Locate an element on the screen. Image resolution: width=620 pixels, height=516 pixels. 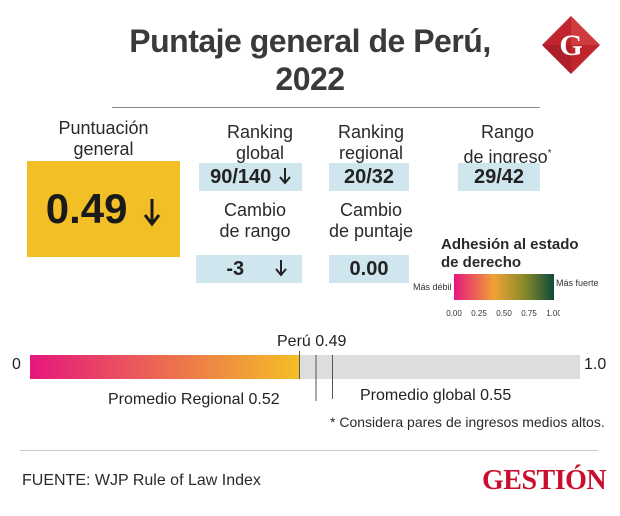
source-text: FUENTE: WJP Rule of Law Index is located at coordinates (141, 480).